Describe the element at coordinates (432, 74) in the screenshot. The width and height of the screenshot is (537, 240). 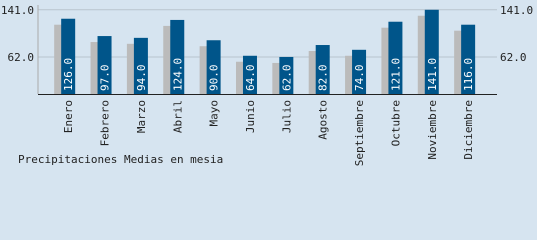
I see `value-label: 141.0` at that location.